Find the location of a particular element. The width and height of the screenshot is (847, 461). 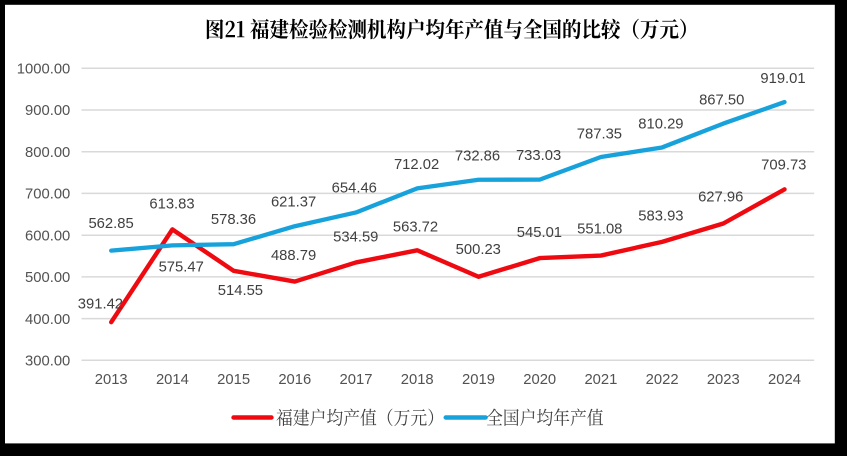

svg-text: 654.46 is located at coordinates (354, 189).